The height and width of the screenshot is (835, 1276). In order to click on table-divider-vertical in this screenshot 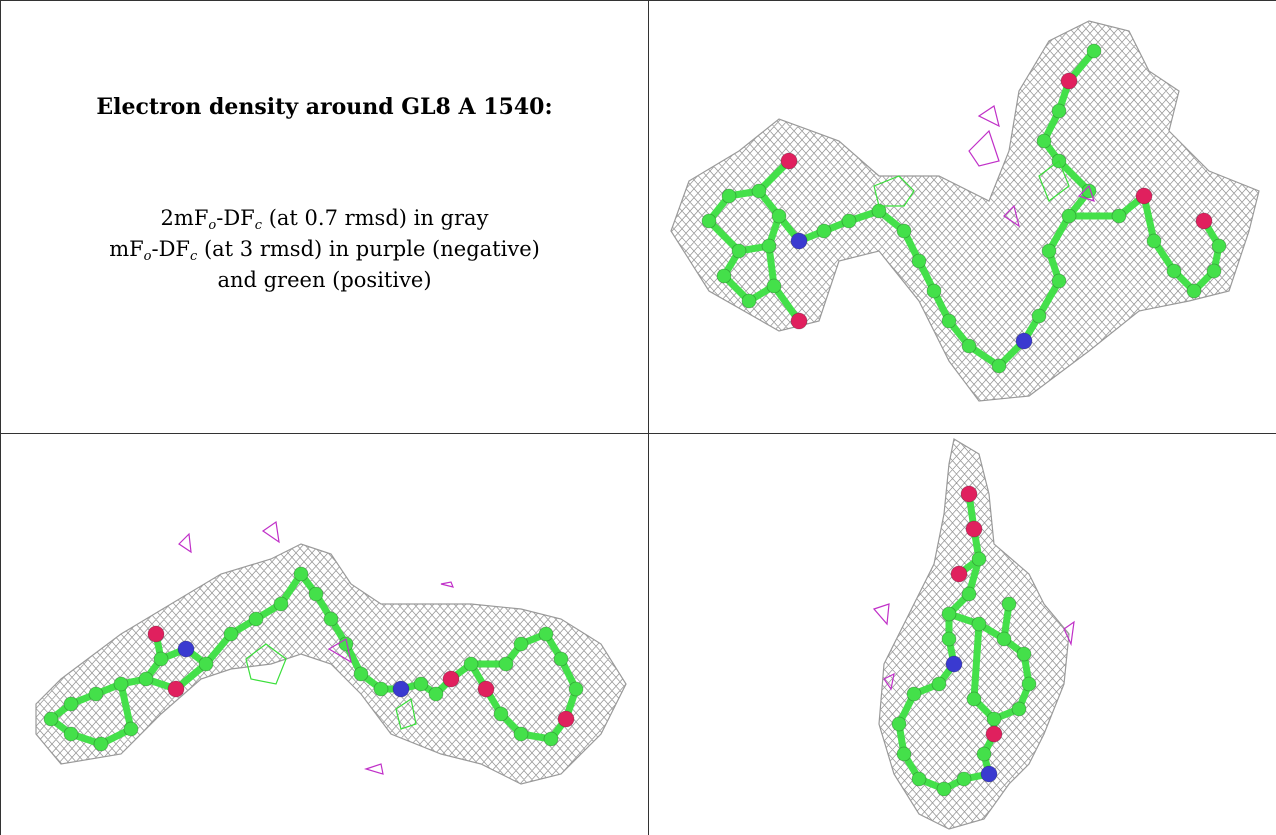, I will do `click(648, 417)`.